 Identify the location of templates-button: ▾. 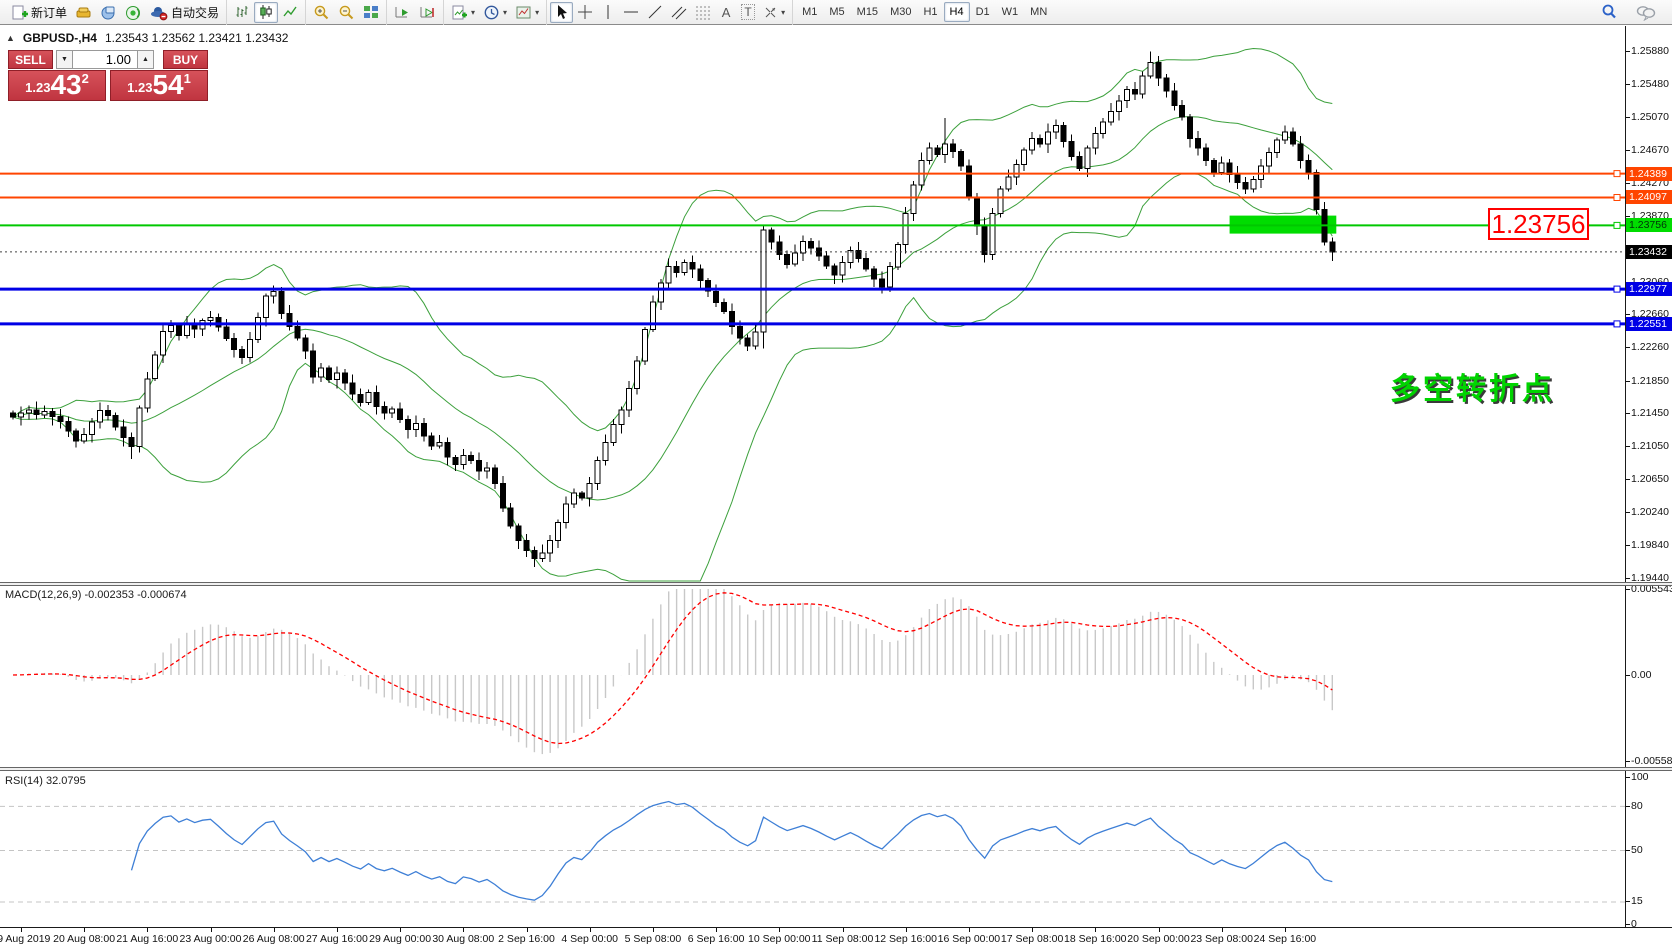
(527, 12).